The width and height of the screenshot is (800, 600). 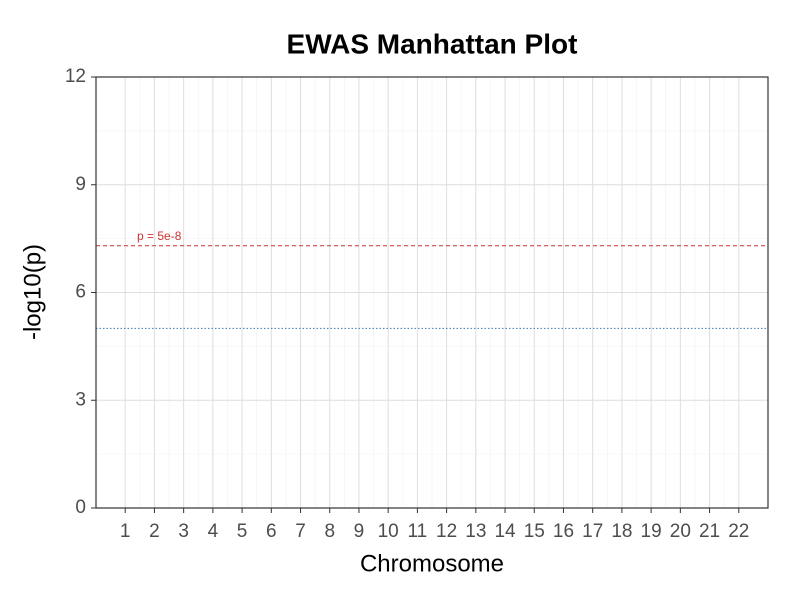 What do you see at coordinates (159, 236) in the screenshot?
I see `threshold-label: p = 5e-8` at bounding box center [159, 236].